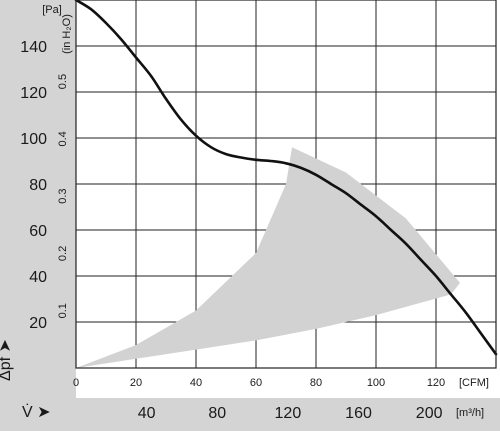 The height and width of the screenshot is (431, 500). What do you see at coordinates (33, 139) in the screenshot?
I see `pa-tick-label: 100` at bounding box center [33, 139].